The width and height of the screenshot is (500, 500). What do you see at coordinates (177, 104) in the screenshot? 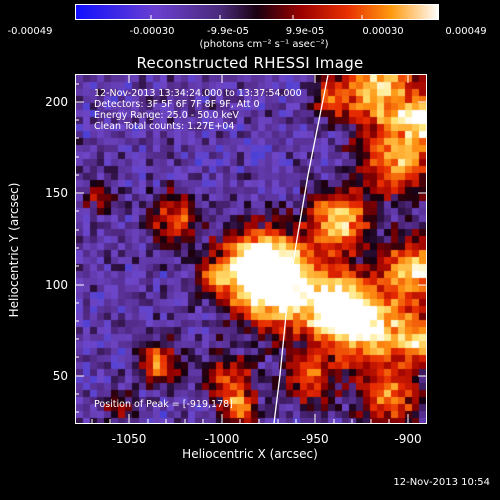
I see `detectors-text: Detectors: 3F 5F 6F 7F 8F 9F, Att 0` at bounding box center [177, 104].